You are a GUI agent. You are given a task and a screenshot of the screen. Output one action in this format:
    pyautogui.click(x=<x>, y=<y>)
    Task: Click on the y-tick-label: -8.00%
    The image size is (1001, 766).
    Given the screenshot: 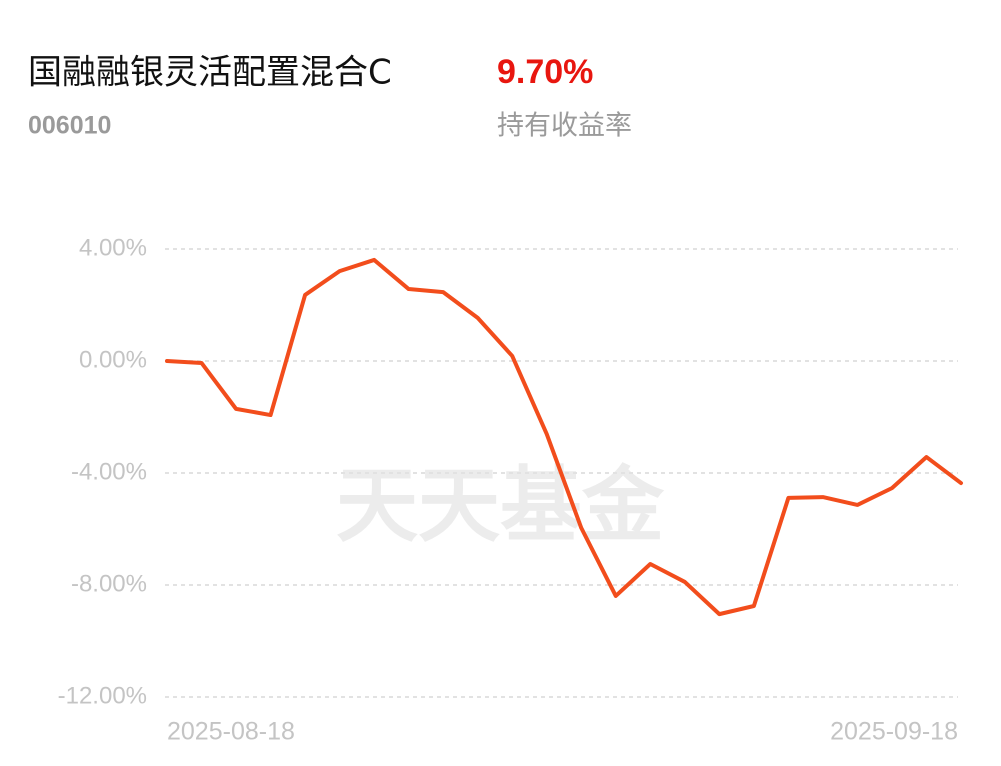 What is the action you would take?
    pyautogui.click(x=109, y=583)
    